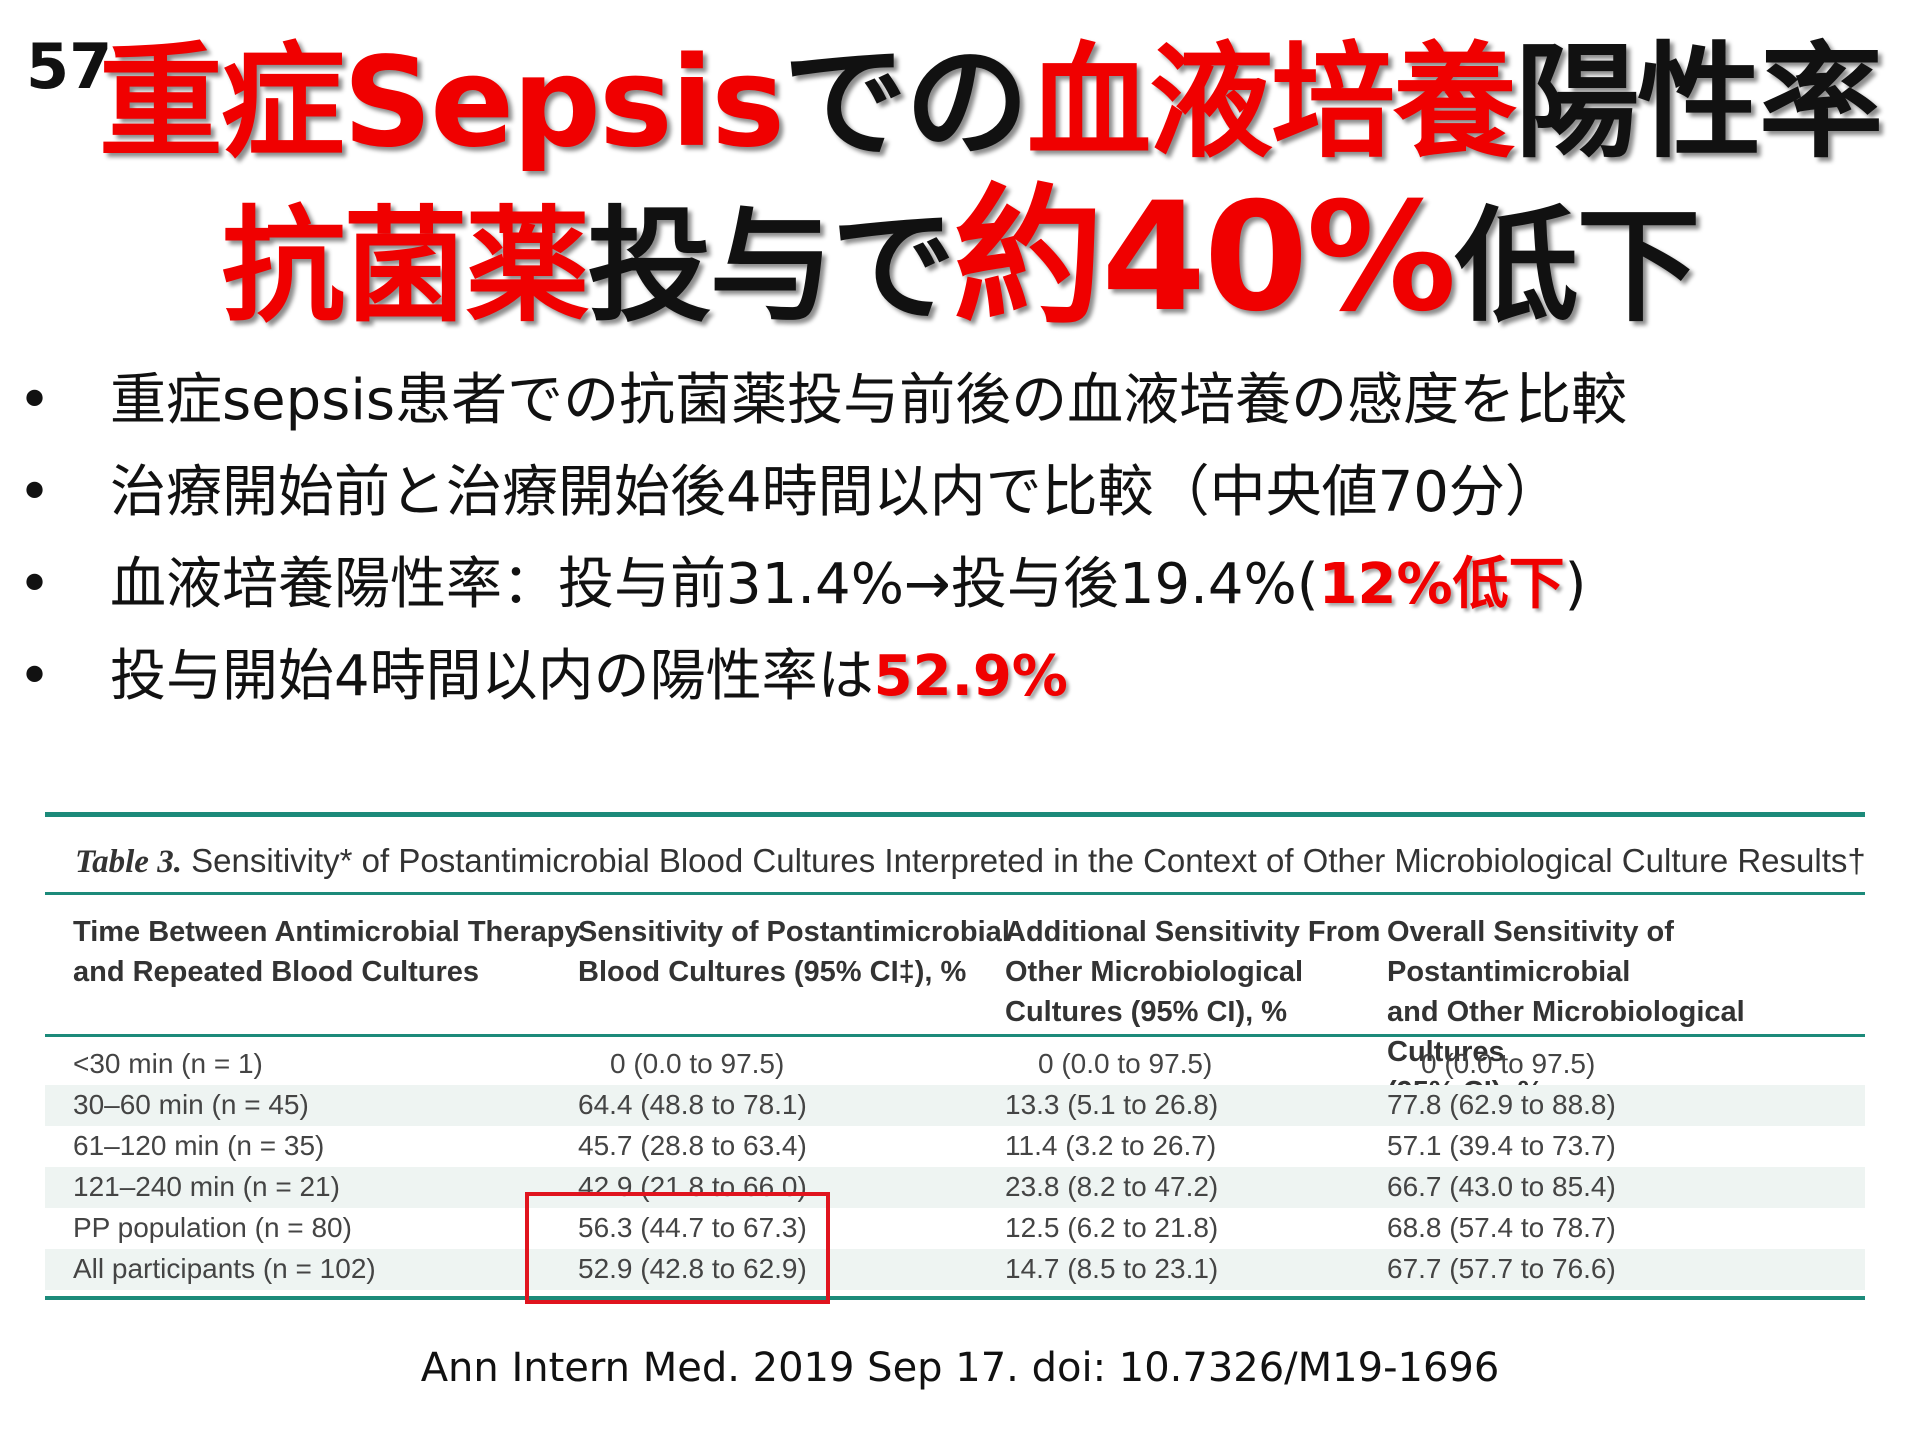 Image resolution: width=1920 pixels, height=1440 pixels. Describe the element at coordinates (869, 400) in the screenshot. I see `bullet-text: 重症sepsis患者での抗菌薬投与前後の血液培養の感度を比較` at that location.